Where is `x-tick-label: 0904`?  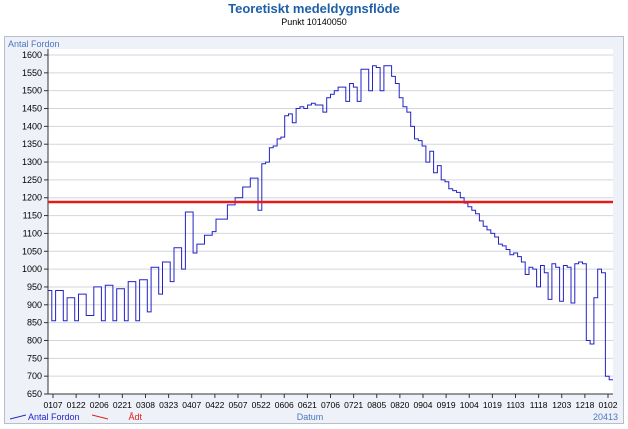
x-tick-label: 0904 is located at coordinates (423, 405).